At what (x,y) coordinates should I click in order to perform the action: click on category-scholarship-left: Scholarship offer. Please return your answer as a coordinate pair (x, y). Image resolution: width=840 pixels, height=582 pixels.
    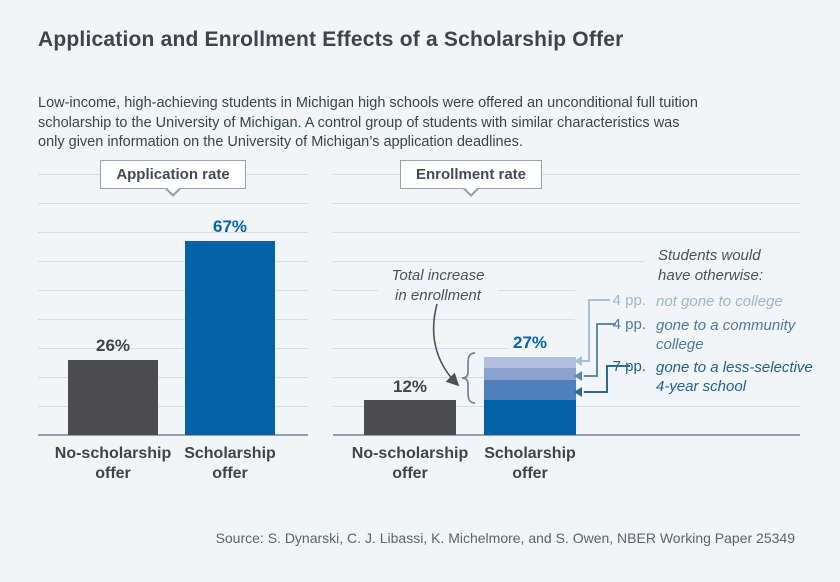
    Looking at the image, I should click on (230, 463).